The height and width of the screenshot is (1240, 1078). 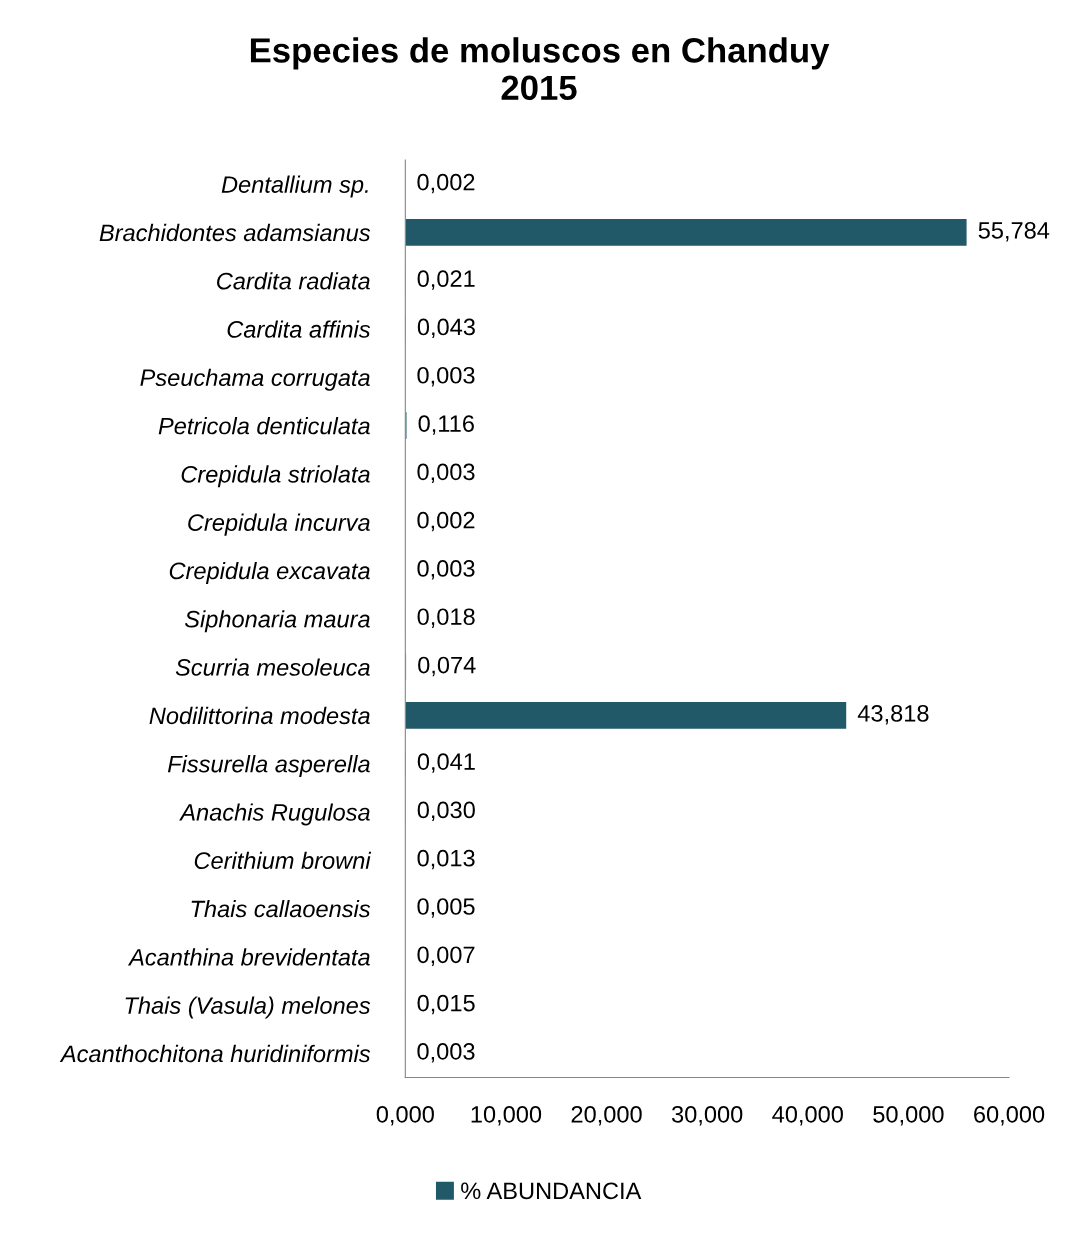 What do you see at coordinates (446, 280) in the screenshot?
I see `data-label: 0,021` at bounding box center [446, 280].